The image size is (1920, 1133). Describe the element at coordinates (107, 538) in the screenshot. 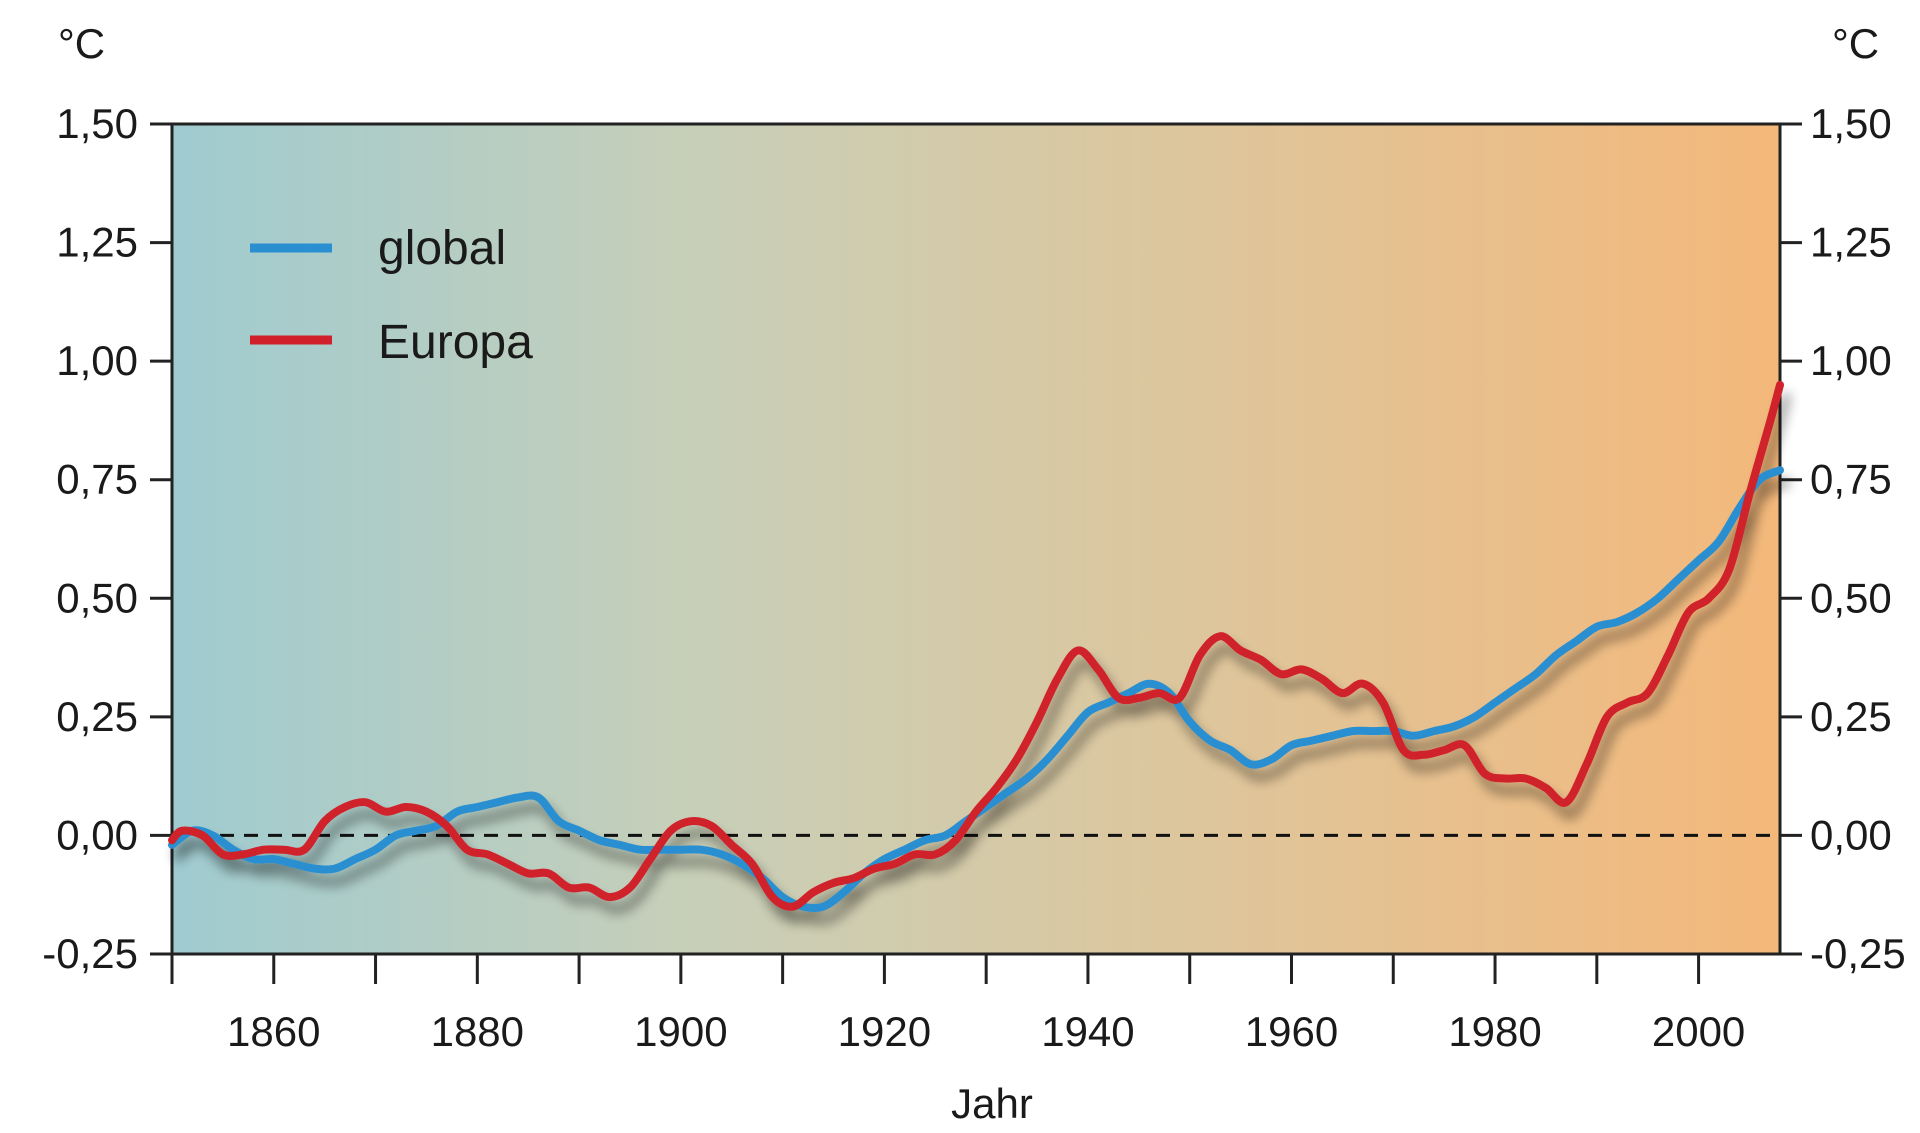

I see `y-axis-left: 1,50 1,25 1,00 0,75 0,50 0,25 0,00 -0,25` at that location.